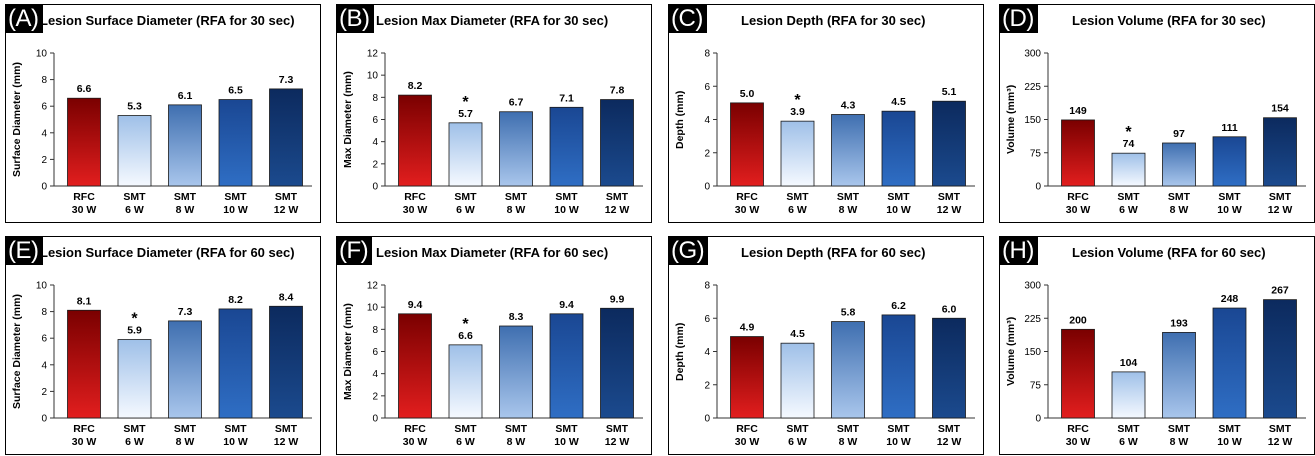 This screenshot has width=1315, height=456. Describe the element at coordinates (235, 300) in the screenshot. I see `value-label: 8.2` at that location.